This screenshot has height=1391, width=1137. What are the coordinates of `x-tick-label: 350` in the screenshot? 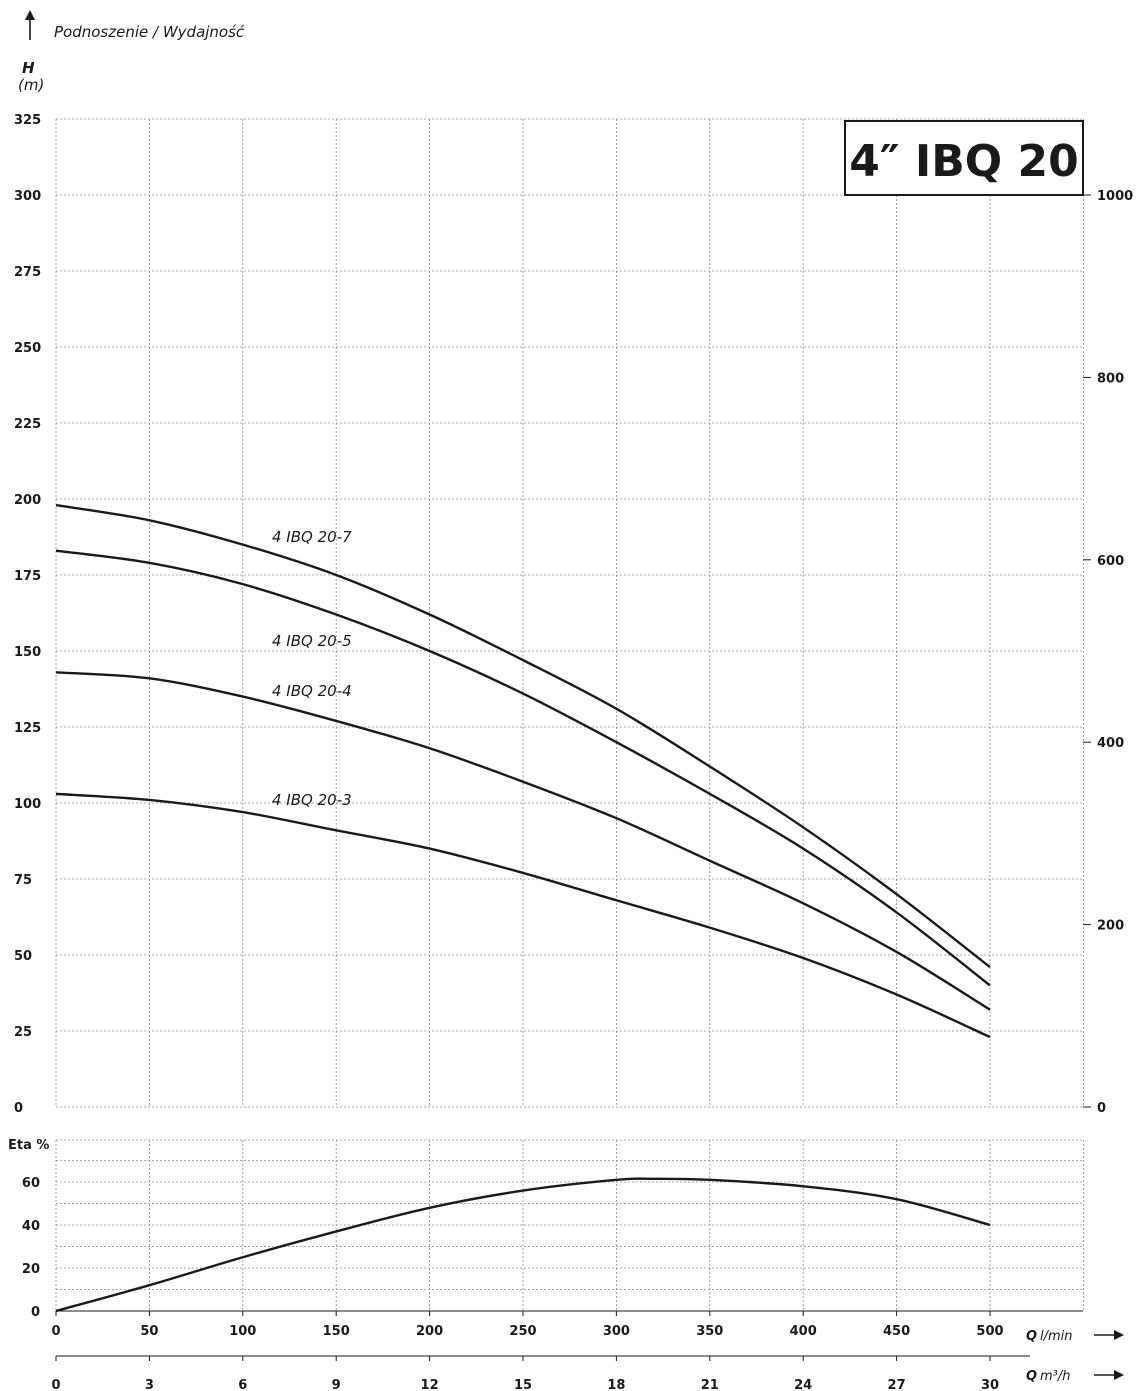 It's located at (709, 1331).